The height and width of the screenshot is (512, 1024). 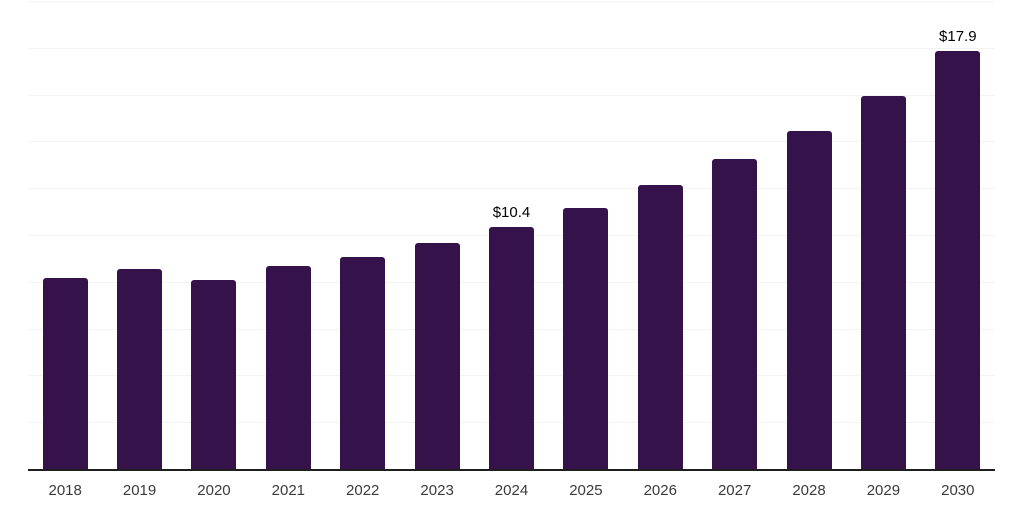 I want to click on x-tick-label-2019: 2019, so click(x=139, y=490).